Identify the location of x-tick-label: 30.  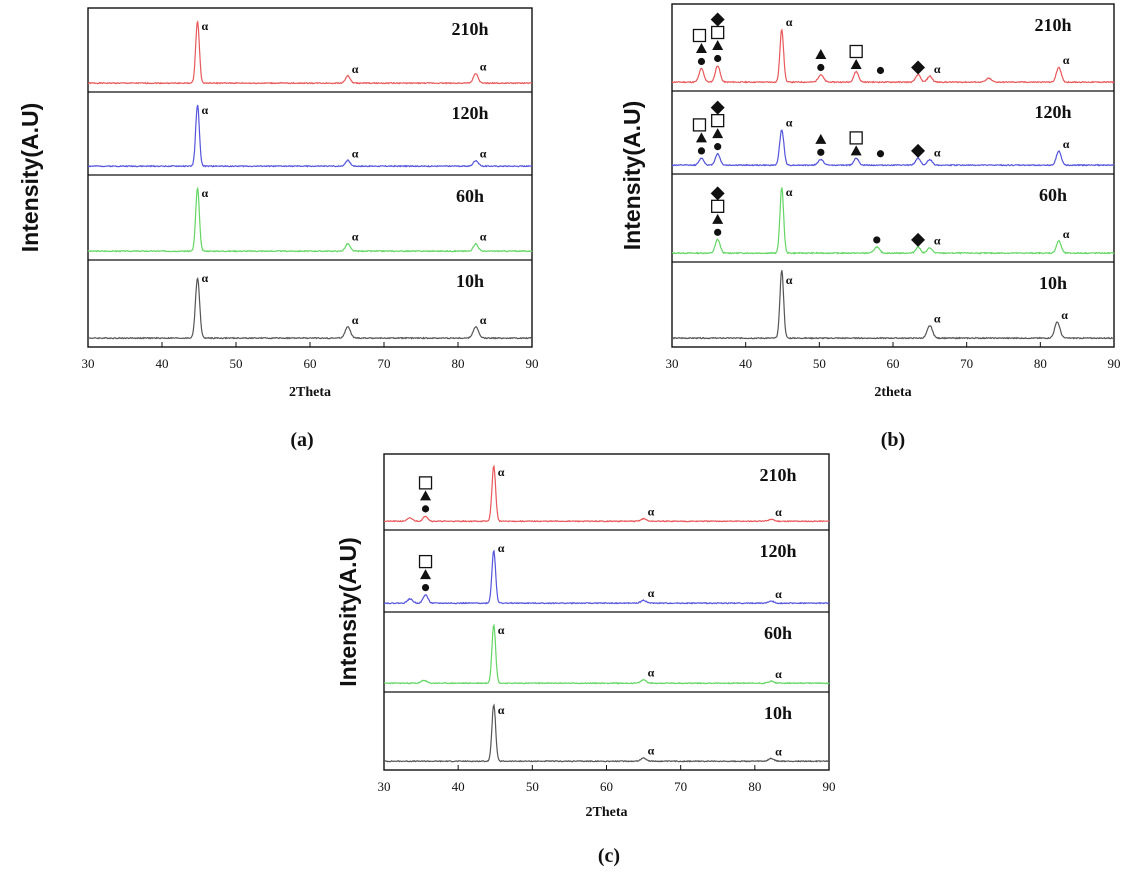
(384, 786).